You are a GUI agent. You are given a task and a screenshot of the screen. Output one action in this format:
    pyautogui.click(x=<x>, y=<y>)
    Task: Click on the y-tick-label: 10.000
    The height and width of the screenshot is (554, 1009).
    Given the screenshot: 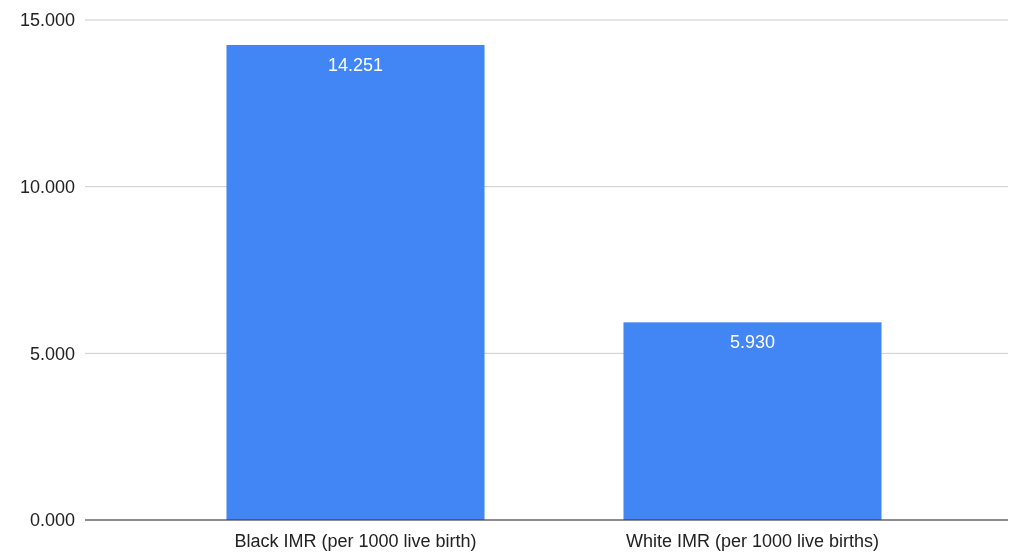 What is the action you would take?
    pyautogui.click(x=47, y=186)
    